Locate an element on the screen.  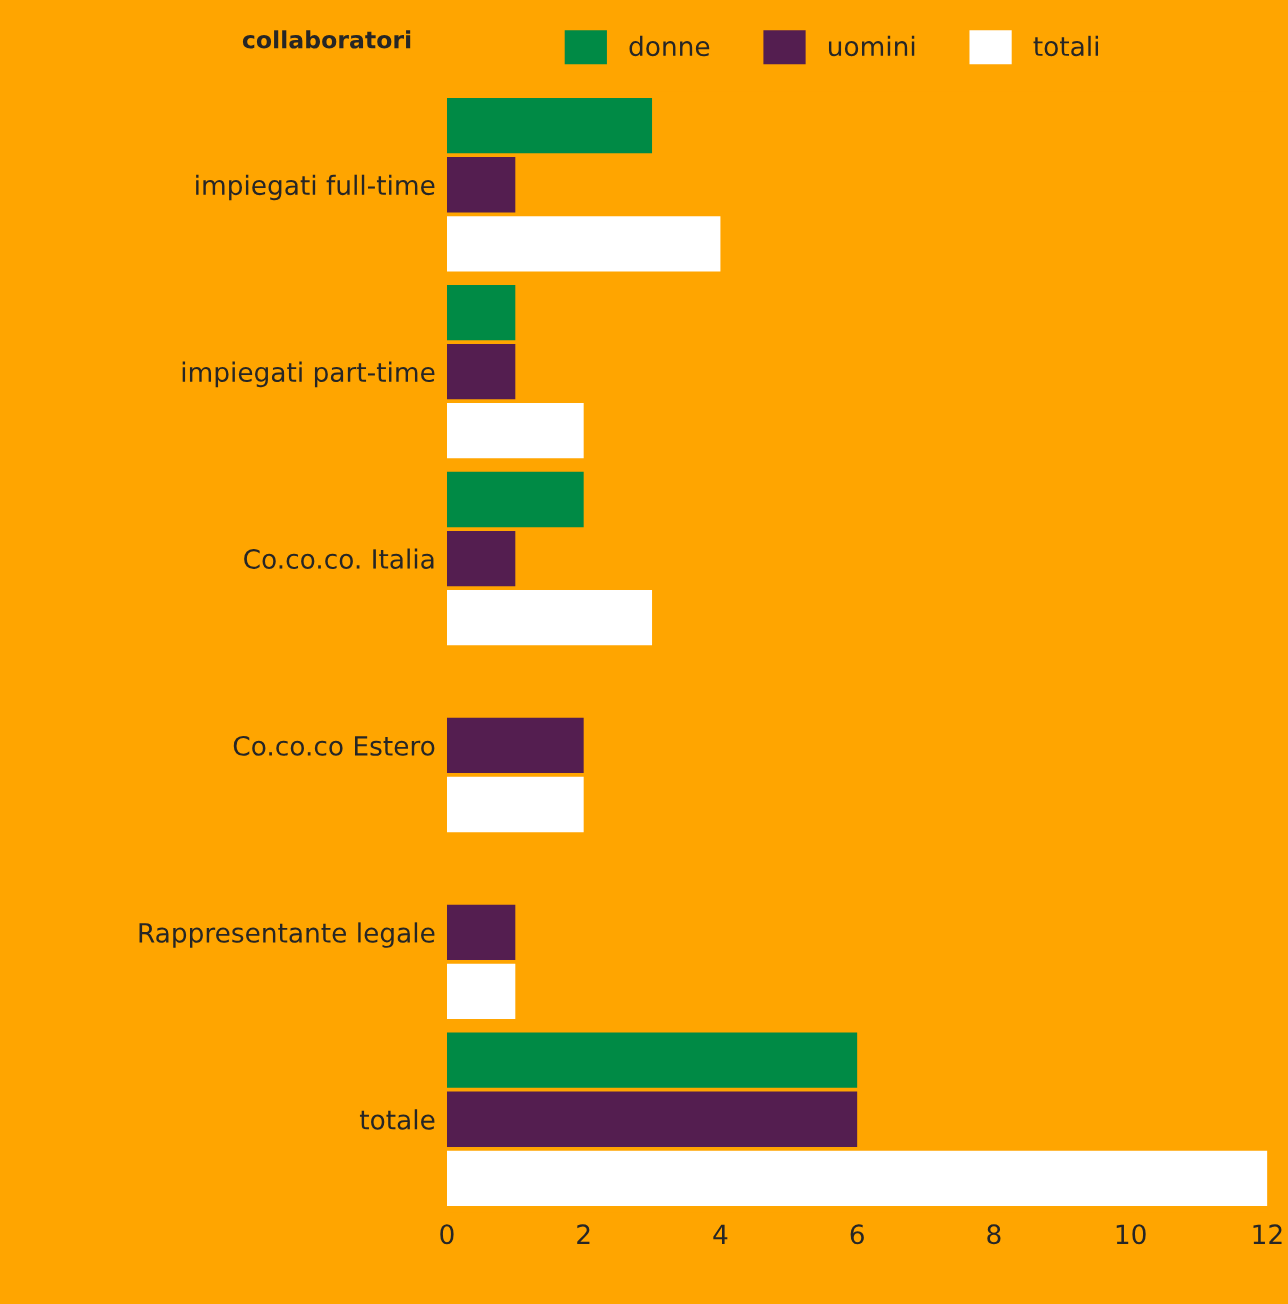
y-tick-label: totale is located at coordinates (397, 1119).